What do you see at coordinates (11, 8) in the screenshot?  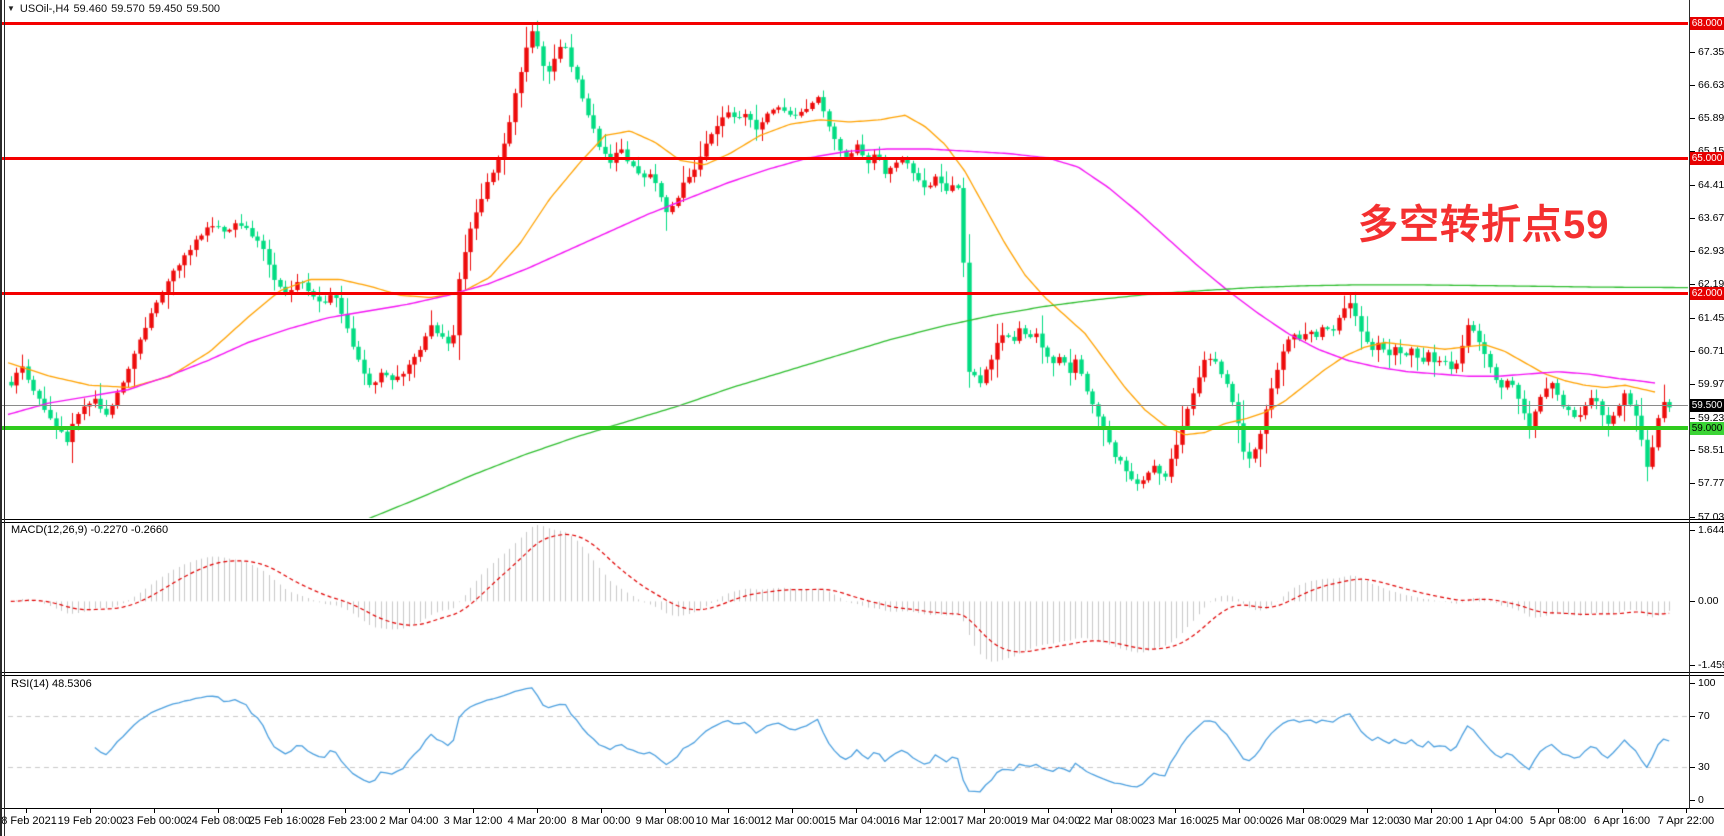 I see `chevron-down-icon: ▼` at bounding box center [11, 8].